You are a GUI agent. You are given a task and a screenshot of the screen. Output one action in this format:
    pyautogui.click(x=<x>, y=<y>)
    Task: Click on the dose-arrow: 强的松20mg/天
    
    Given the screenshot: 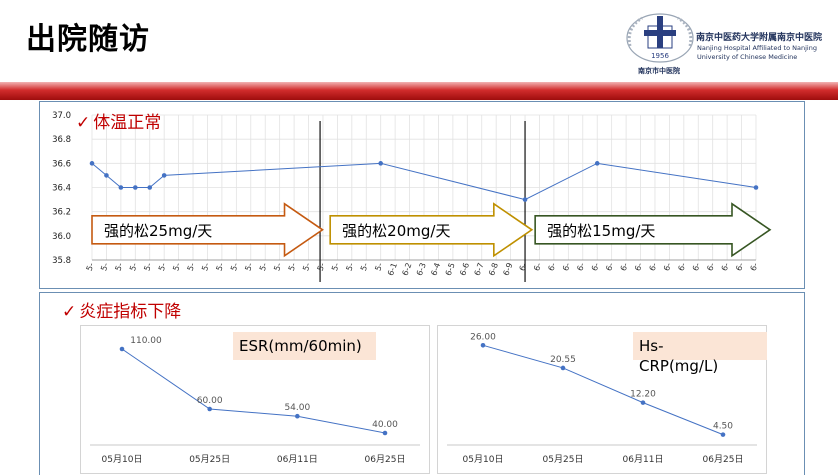 What is the action you would take?
    pyautogui.click(x=431, y=230)
    